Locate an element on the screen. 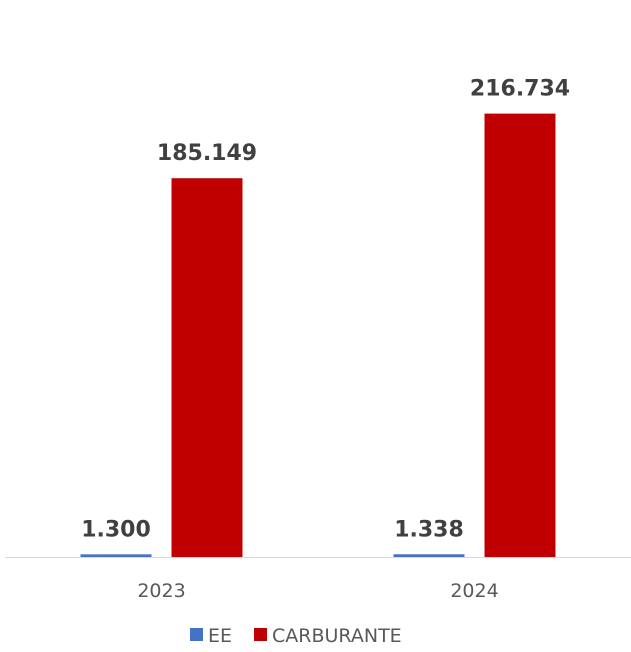 This screenshot has width=631, height=652. legend: EE CARBURANTE is located at coordinates (296, 636).